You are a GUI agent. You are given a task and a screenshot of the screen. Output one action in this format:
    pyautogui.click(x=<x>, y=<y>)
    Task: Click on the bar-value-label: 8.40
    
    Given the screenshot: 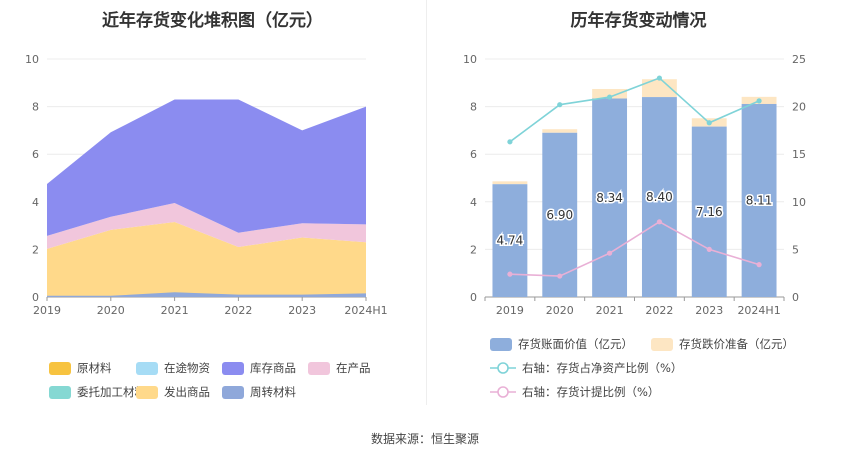 What is the action you would take?
    pyautogui.click(x=659, y=197)
    